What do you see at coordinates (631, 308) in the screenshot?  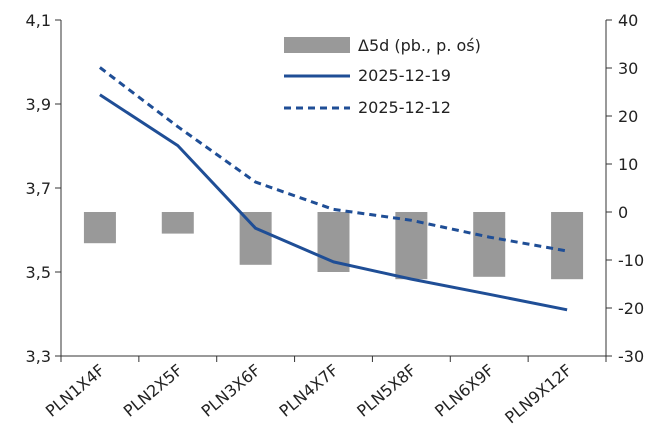 I see `right-tick-label: -20` at bounding box center [631, 308].